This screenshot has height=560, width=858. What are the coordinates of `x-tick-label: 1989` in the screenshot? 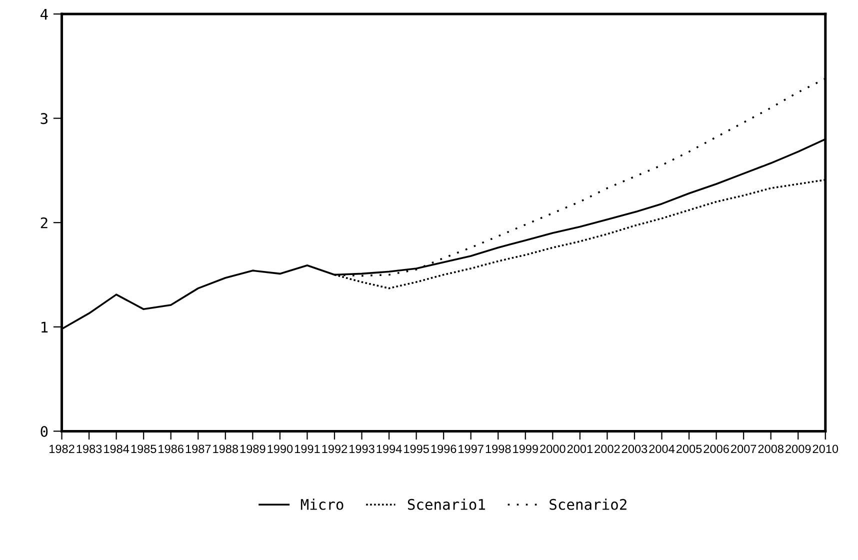 It's located at (253, 449).